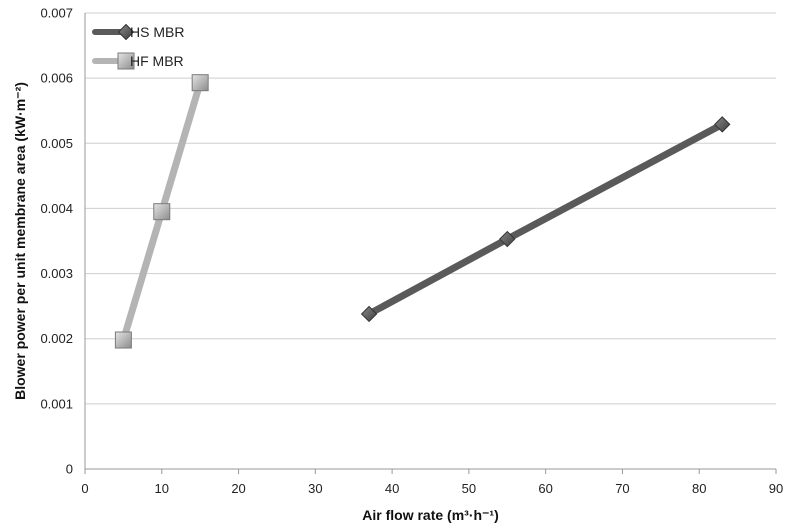 The width and height of the screenshot is (796, 532). I want to click on legend-label: HS MBR, so click(157, 32).